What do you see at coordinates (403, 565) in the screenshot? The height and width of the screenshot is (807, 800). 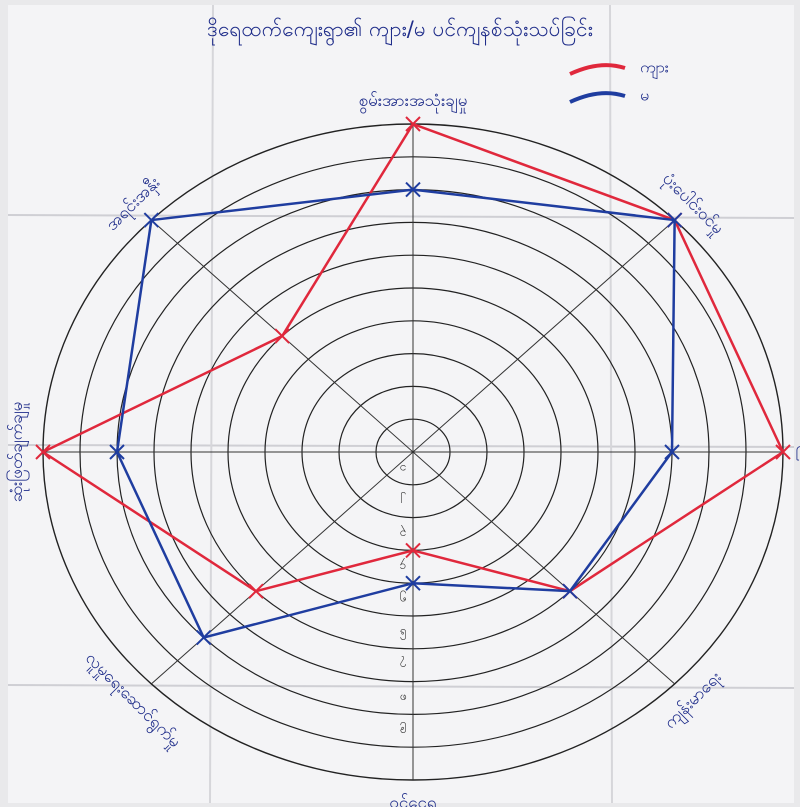 I see `tick-label: ၄` at bounding box center [403, 565].